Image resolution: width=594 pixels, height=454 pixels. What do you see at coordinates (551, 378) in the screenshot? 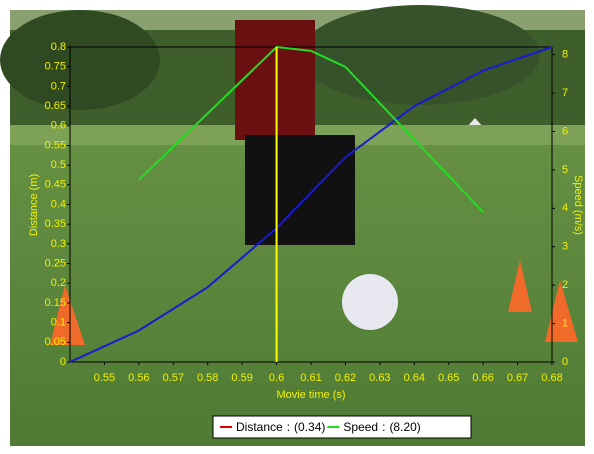
I see `x-tick-label: 0.68` at bounding box center [551, 378].